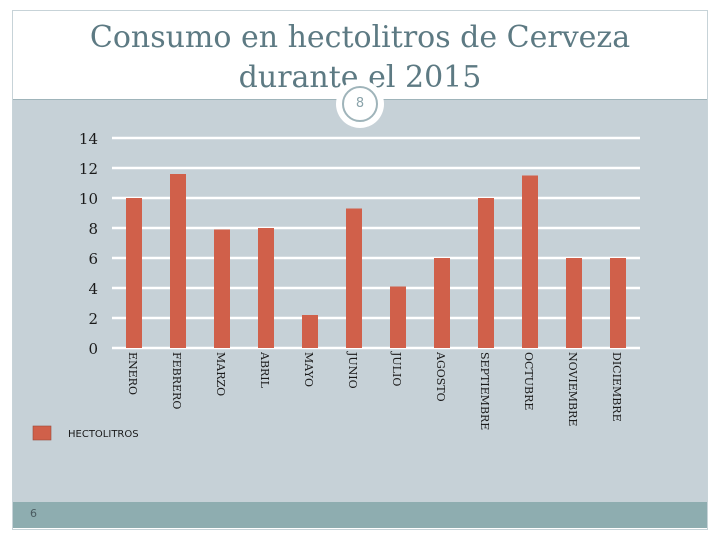 The height and width of the screenshot is (540, 720). Describe the element at coordinates (308, 369) in the screenshot. I see `x-tick-label: MAYO` at that location.